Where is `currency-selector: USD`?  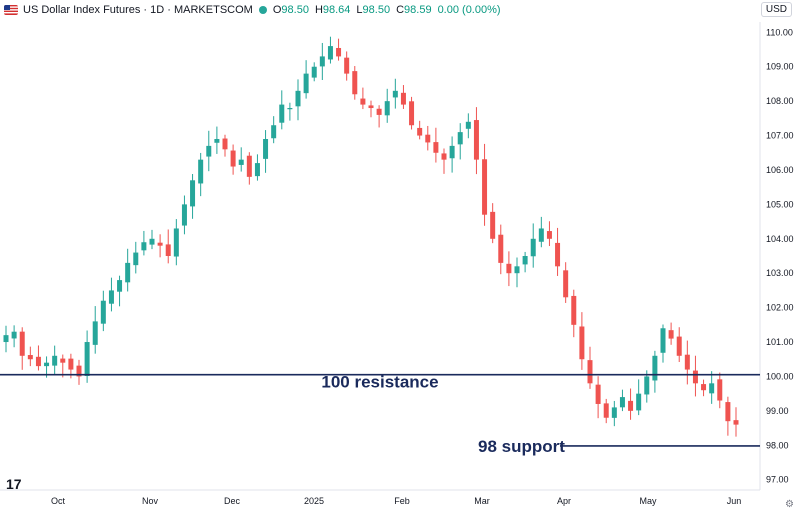
currency-selector: USD is located at coordinates (776, 9).